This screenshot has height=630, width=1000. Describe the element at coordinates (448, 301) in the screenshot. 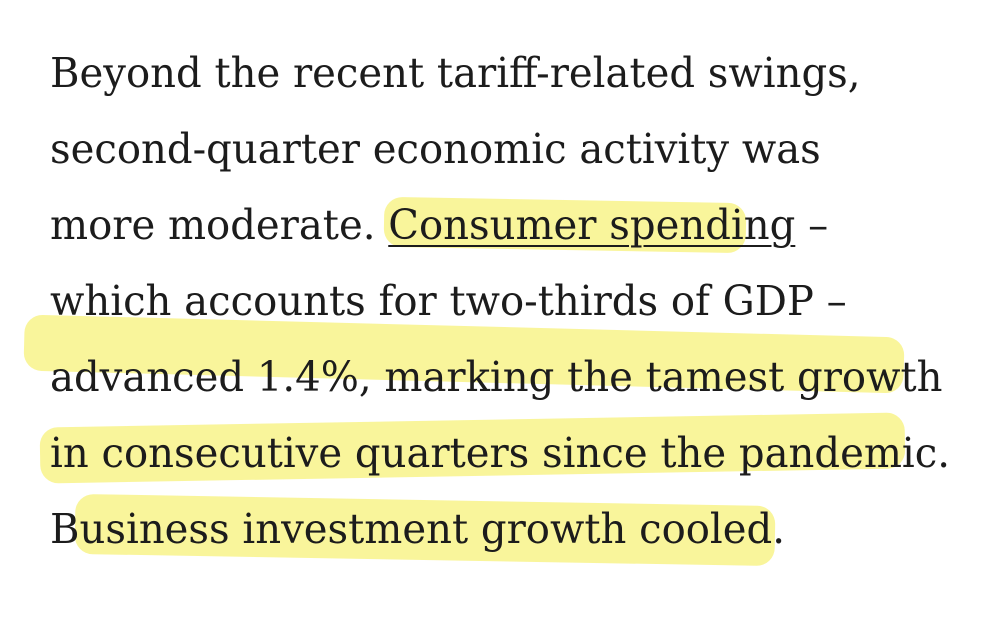

I see `paragraph-line: which accounts for two-thirds of GDP –` at that location.